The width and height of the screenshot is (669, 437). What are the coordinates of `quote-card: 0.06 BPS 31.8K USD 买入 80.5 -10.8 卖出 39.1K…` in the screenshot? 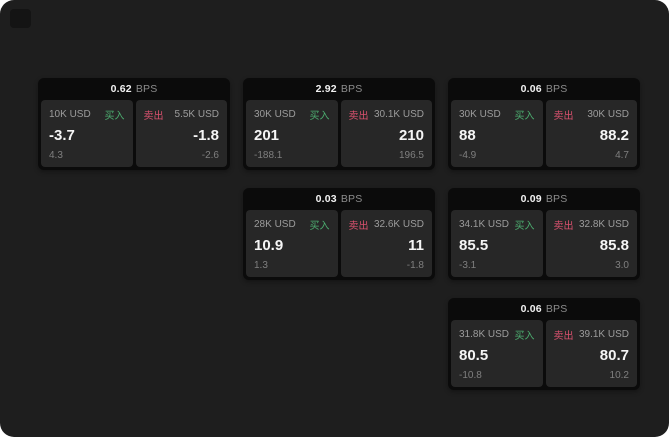 It's located at (544, 344).